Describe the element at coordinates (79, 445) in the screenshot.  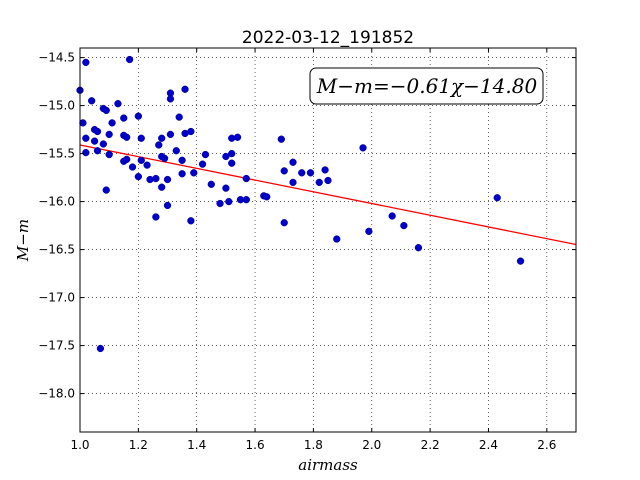
I see `x-tick-label: 1.0` at that location.